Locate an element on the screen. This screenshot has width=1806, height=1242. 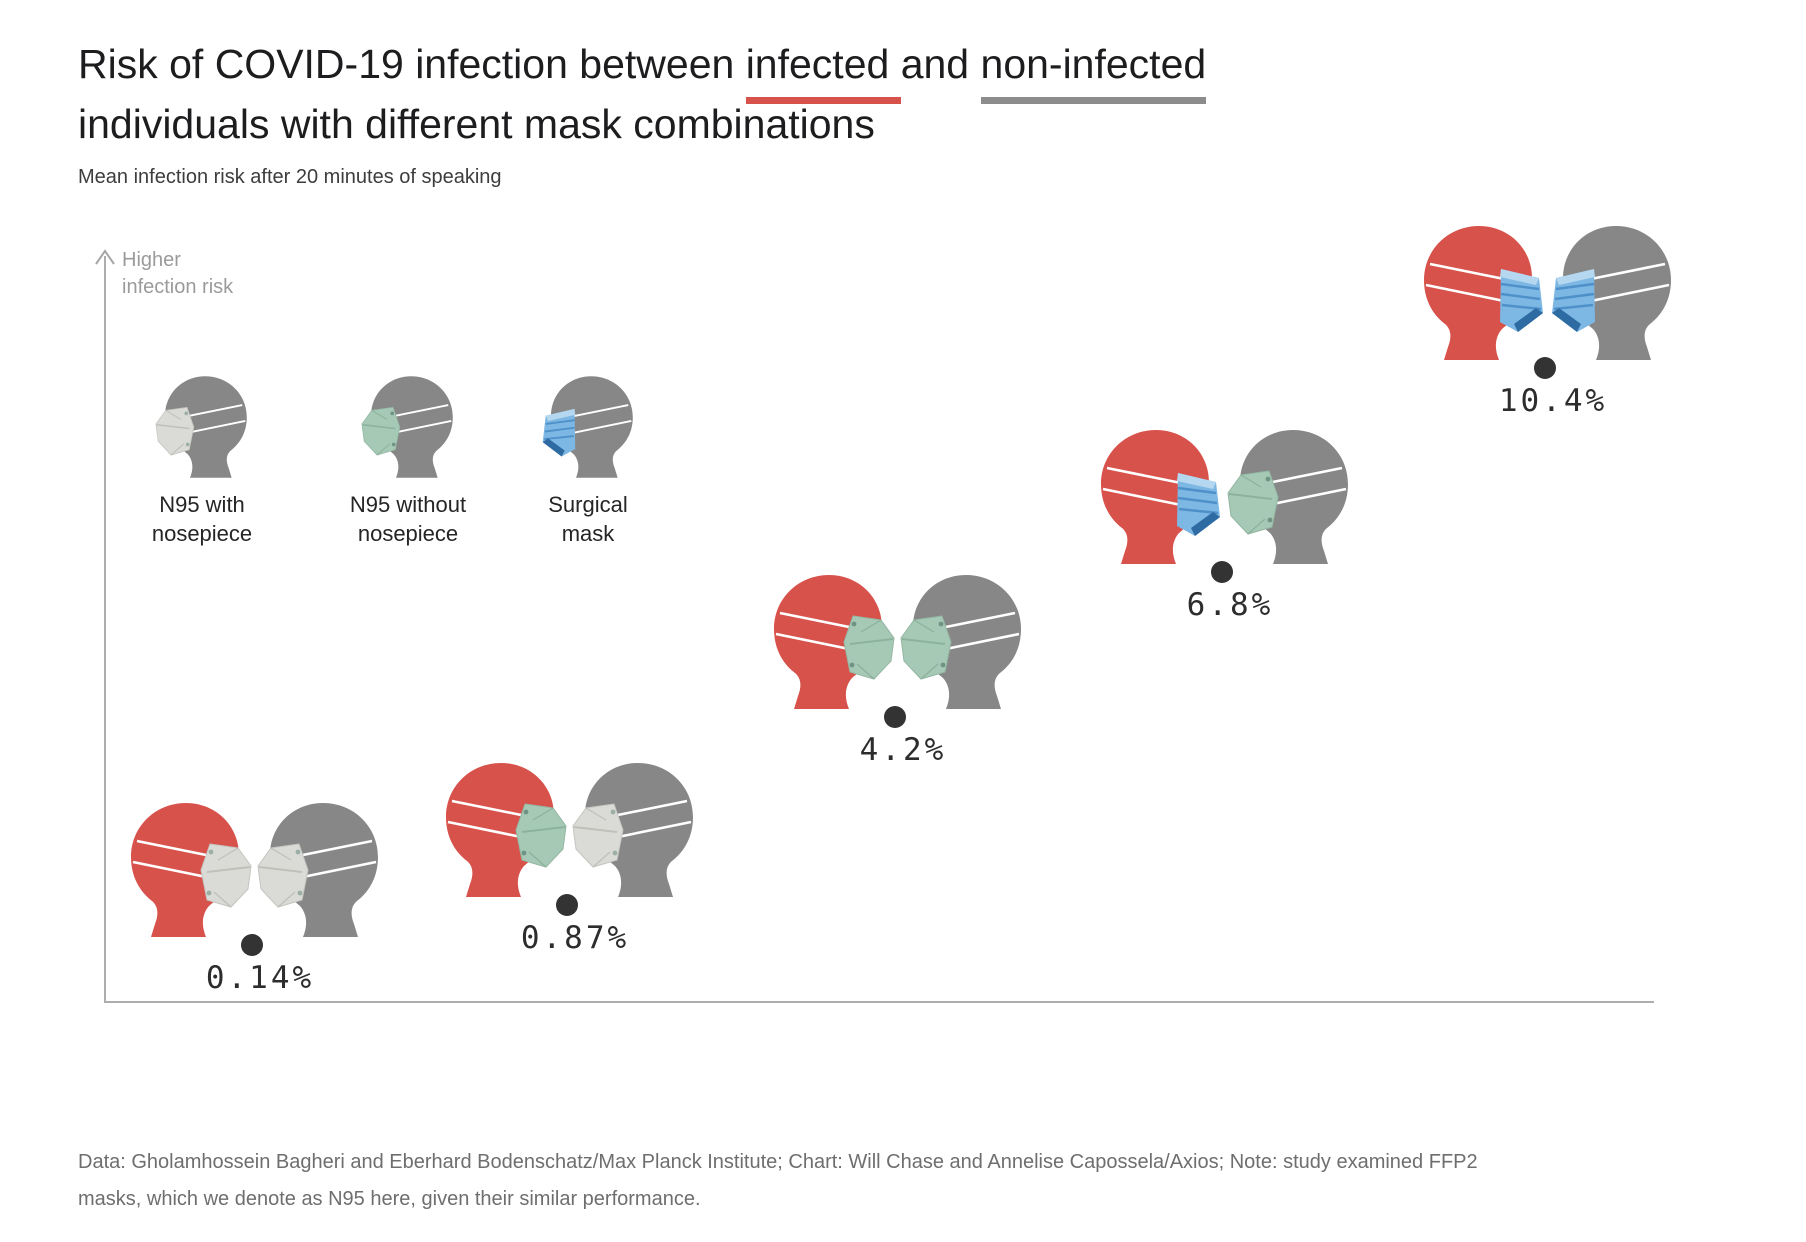
legend-head-surgical-mask-icon is located at coordinates (588, 428).